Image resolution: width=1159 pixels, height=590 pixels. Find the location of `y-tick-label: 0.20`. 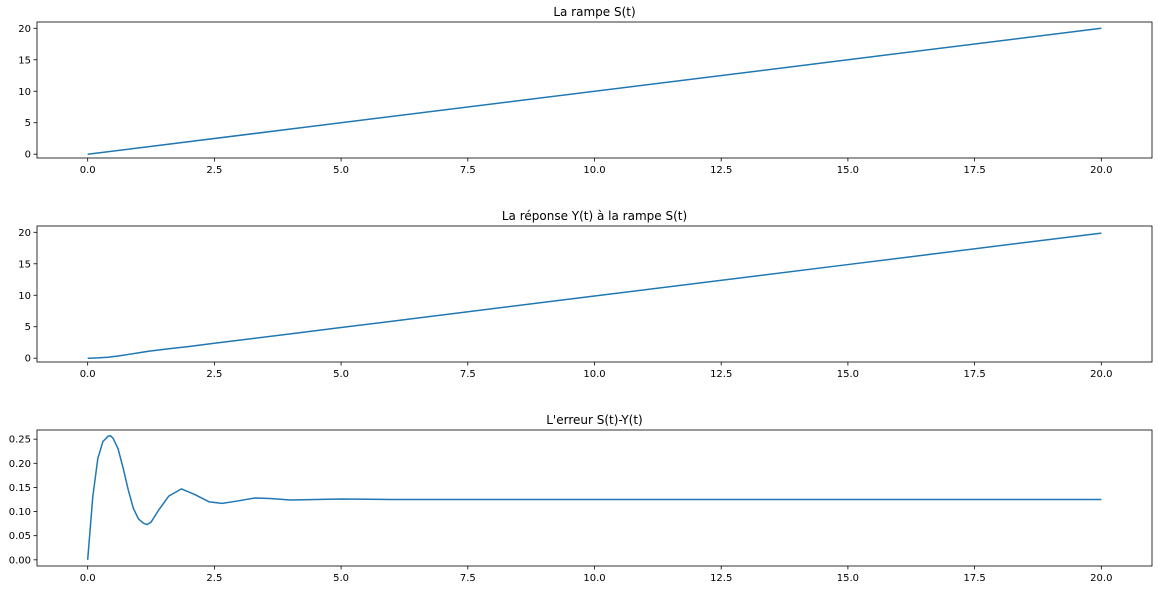

y-tick-label: 0.20 is located at coordinates (20, 464).